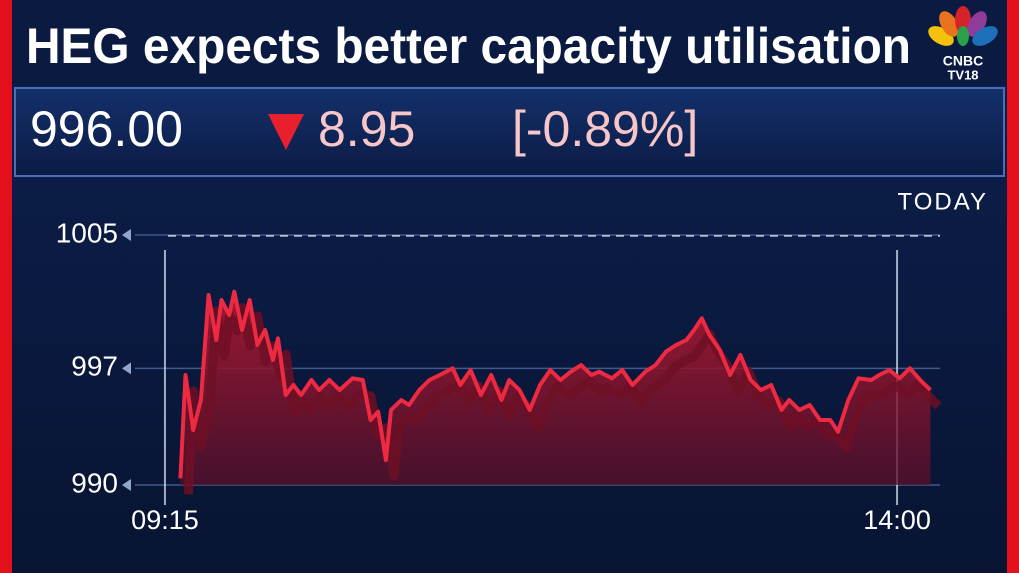 This screenshot has height=573, width=1019. I want to click on y-tick-label: 990, so click(94, 482).